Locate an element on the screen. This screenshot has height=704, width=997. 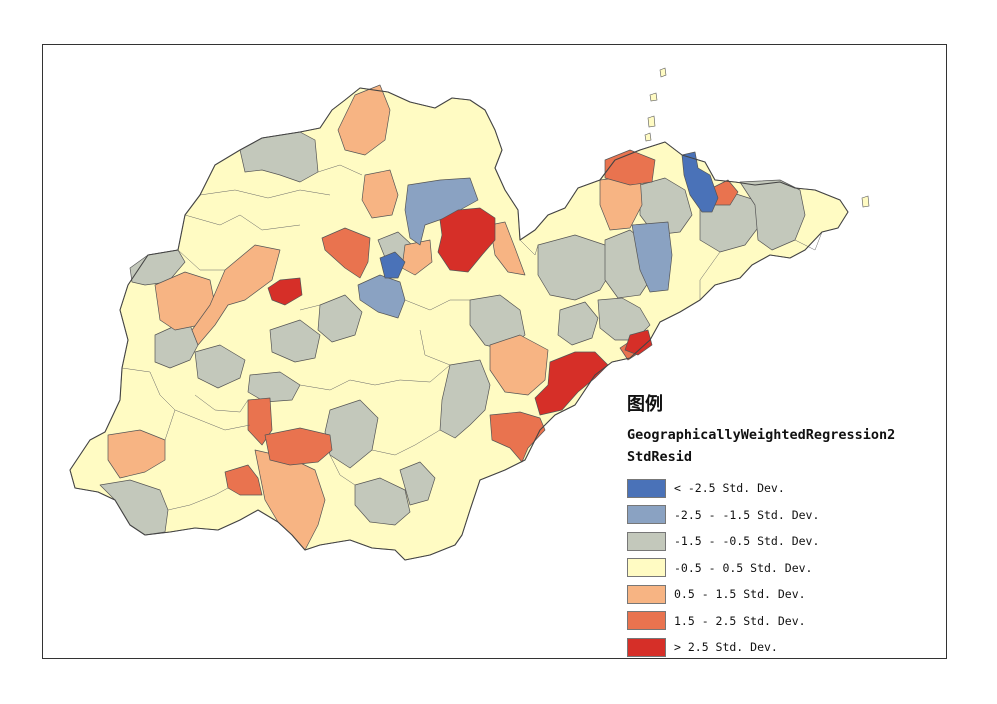
legend-item: < -2.5 Std. Dev. is located at coordinates (784, 488).